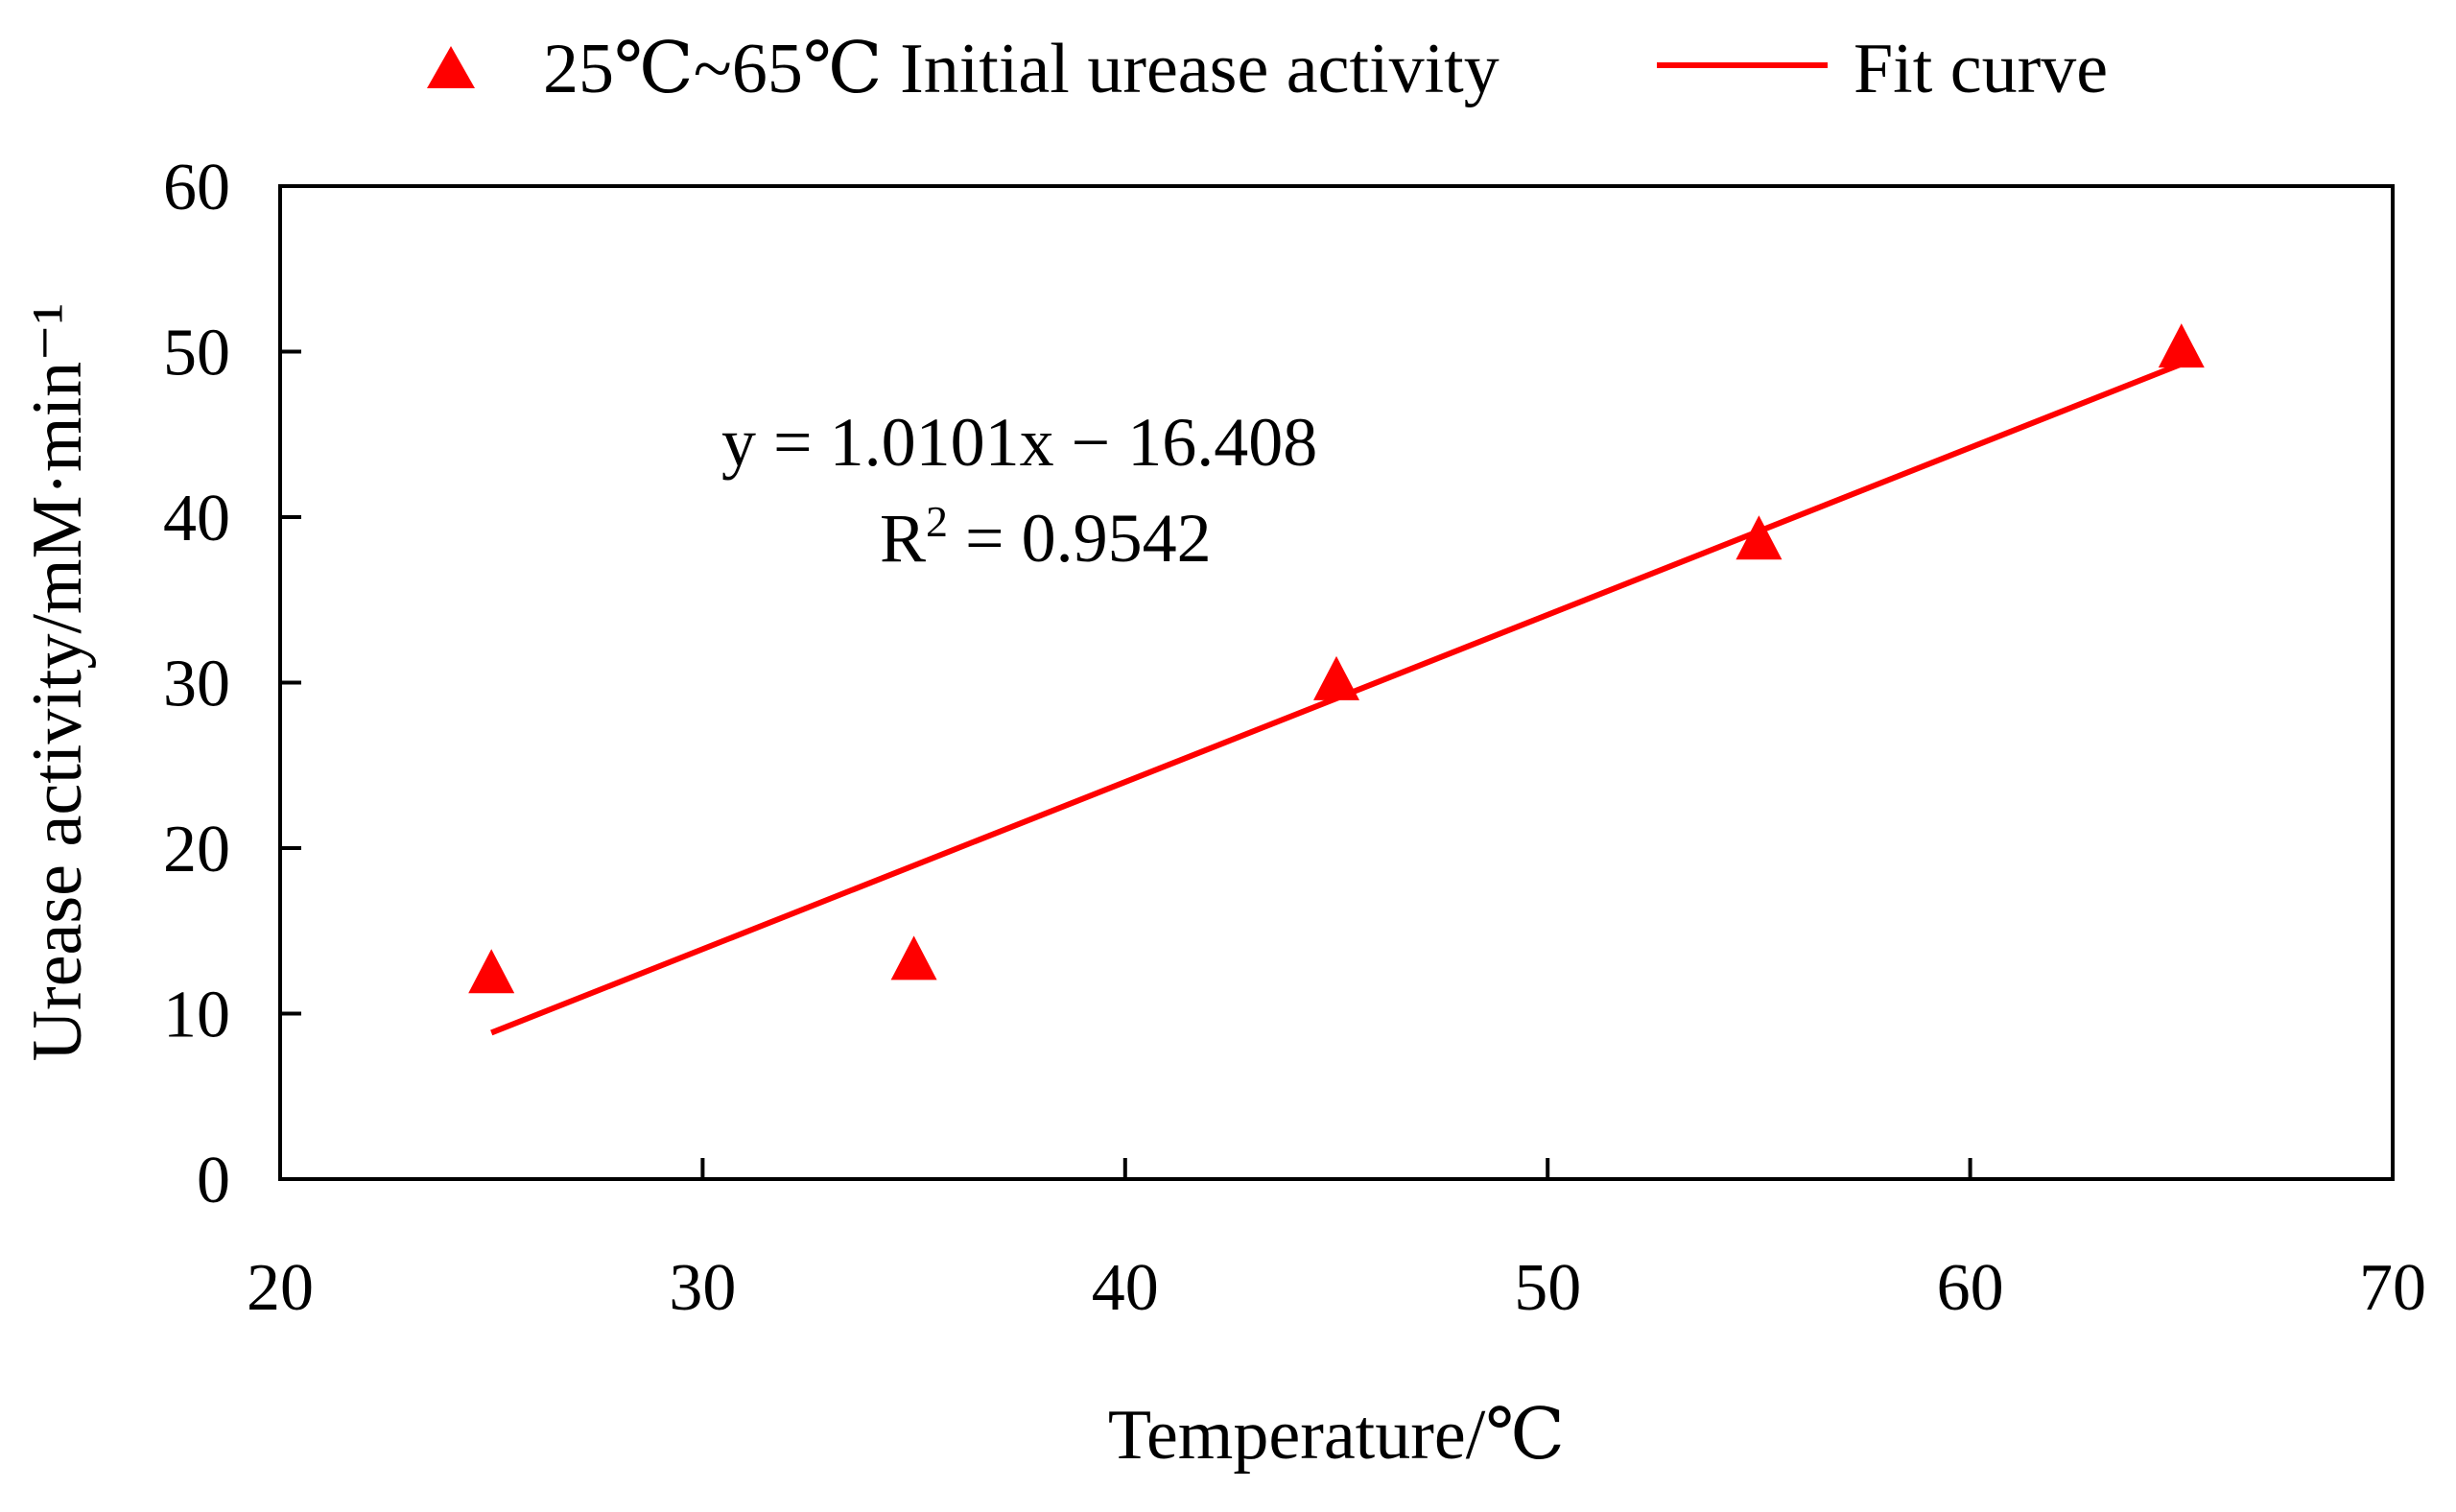  I want to click on x-tick-label: 60, so click(1970, 1288).